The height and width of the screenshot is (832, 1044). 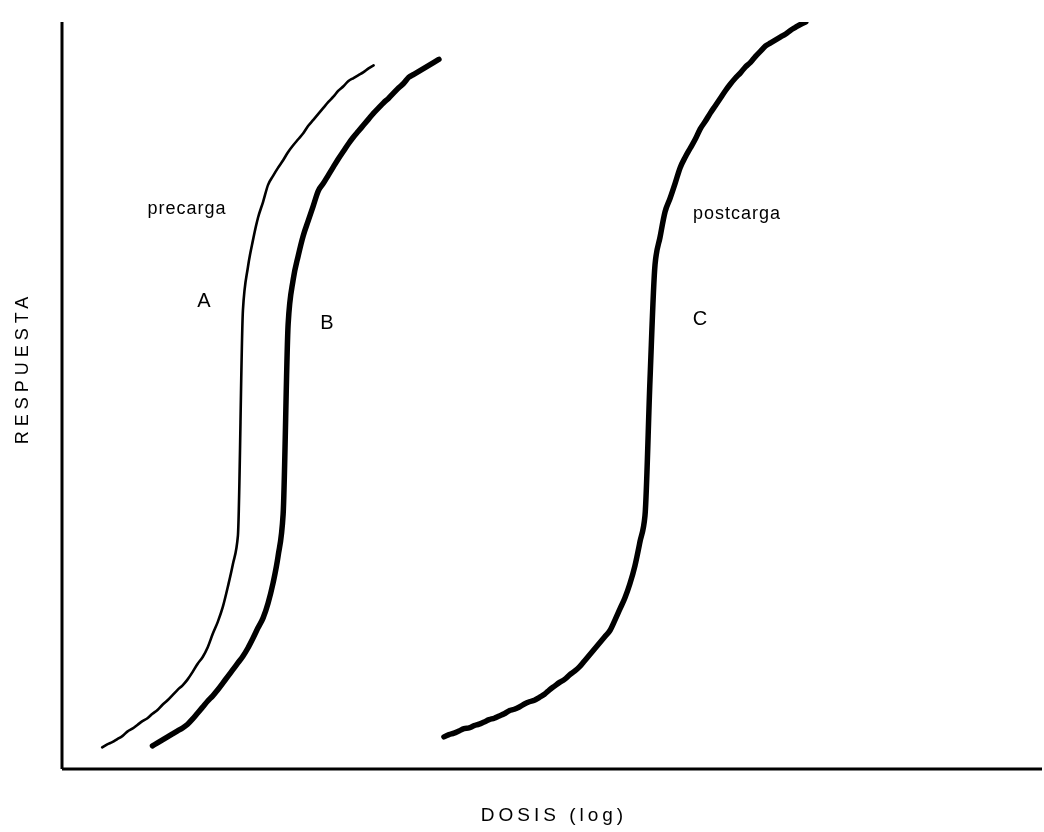 I want to click on series-label: C, so click(x=700, y=318).